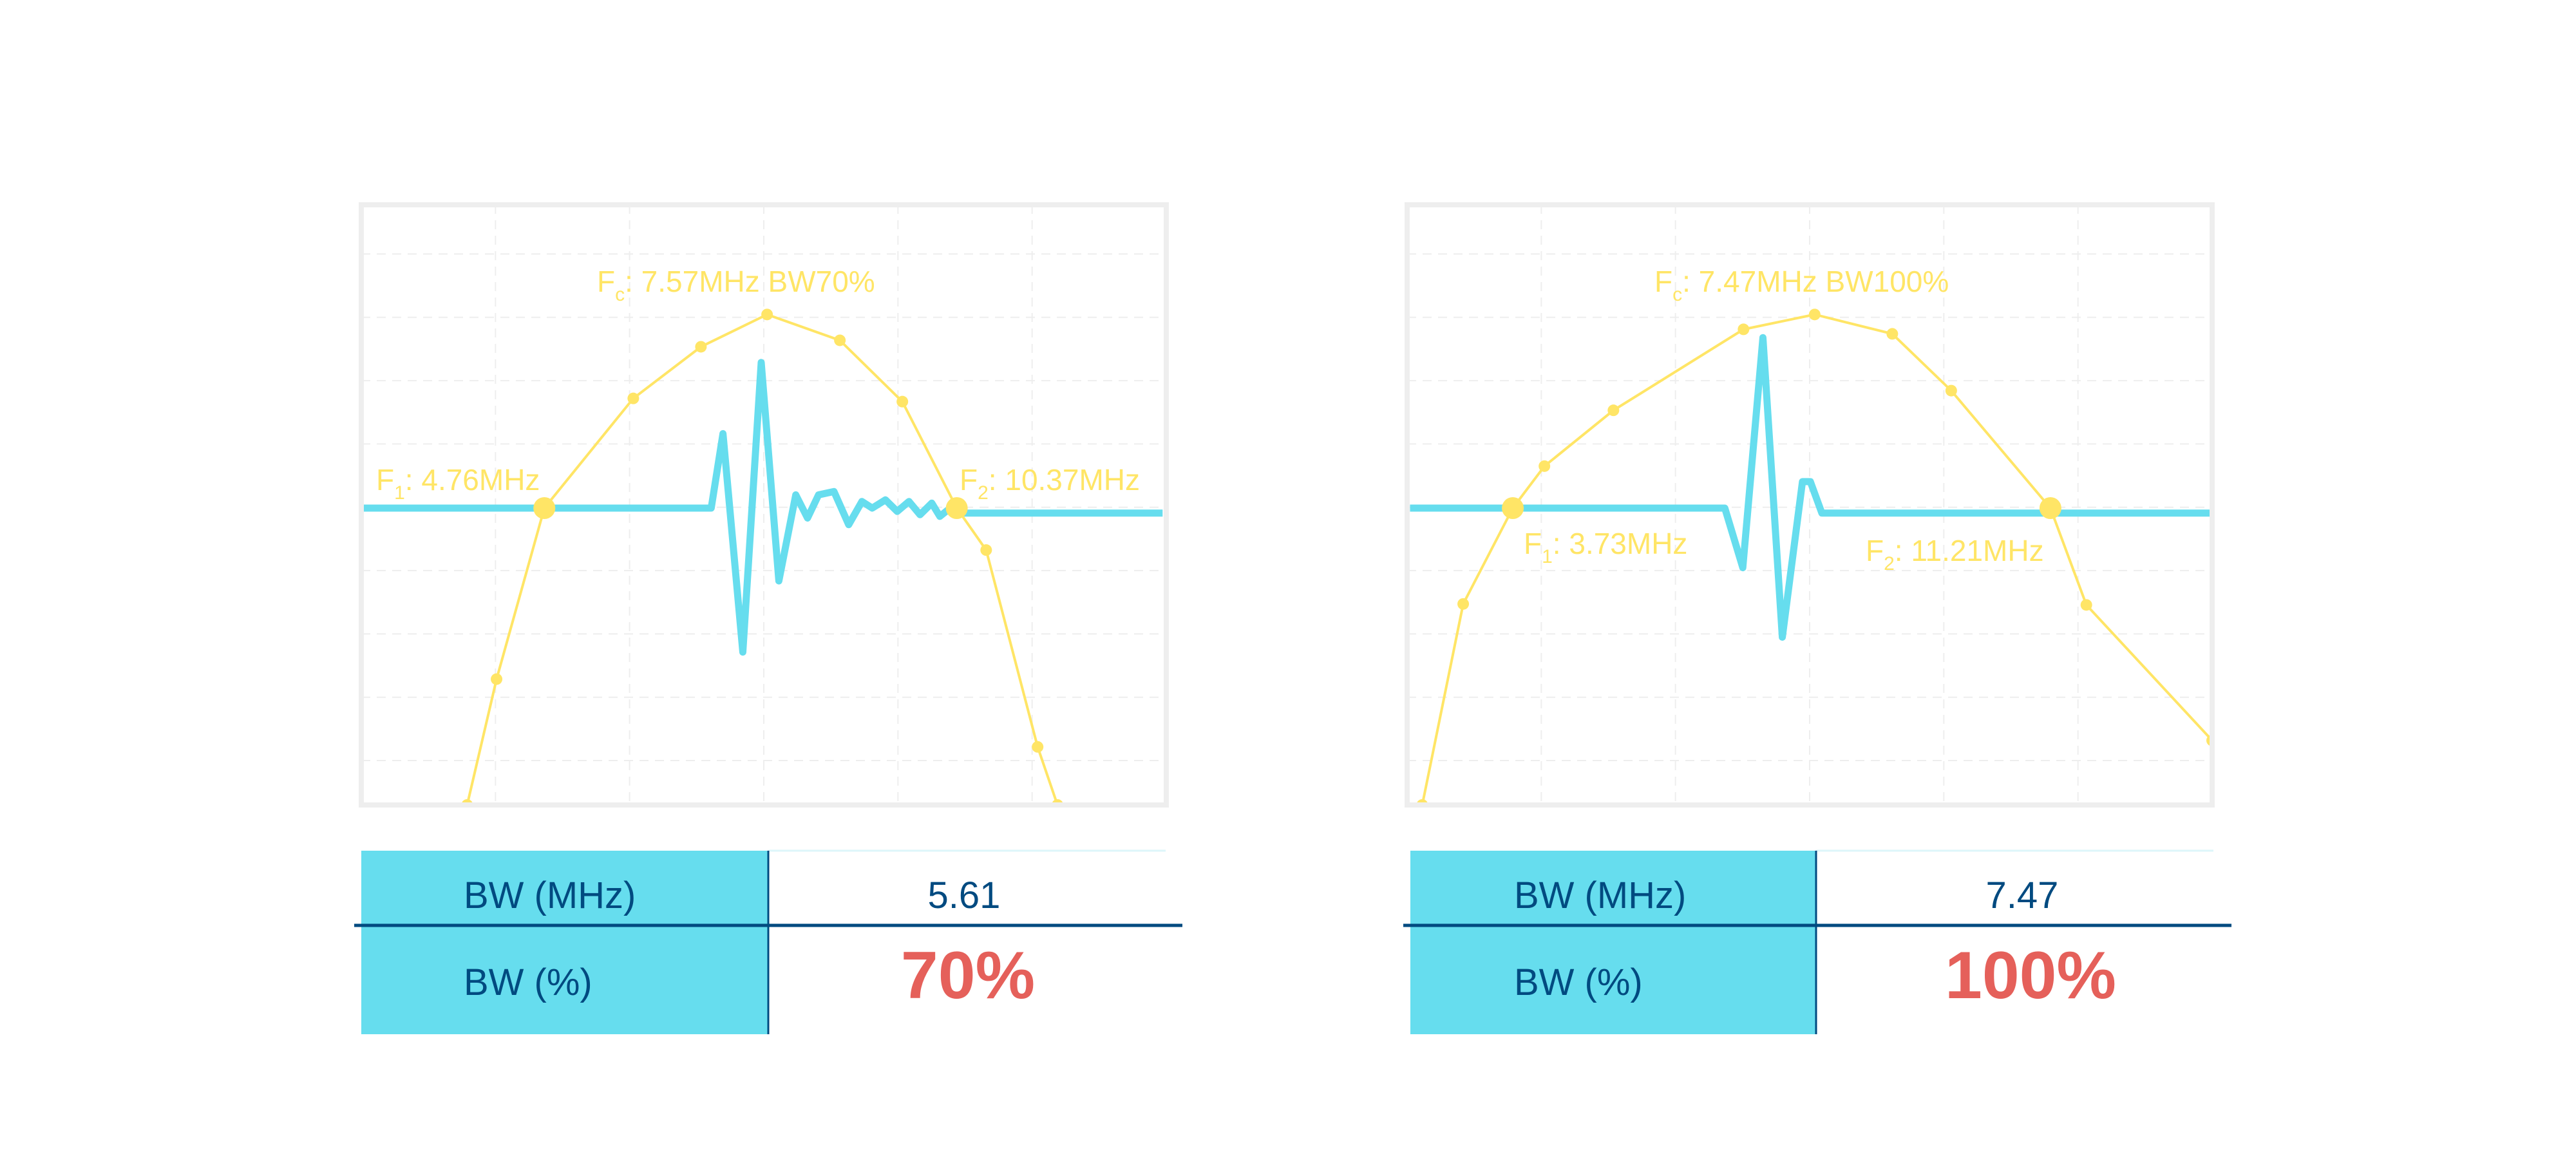  I want to click on bandwidth-table-right: BW (MHz) 7.47 BW (%) 100%, so click(1817, 941).